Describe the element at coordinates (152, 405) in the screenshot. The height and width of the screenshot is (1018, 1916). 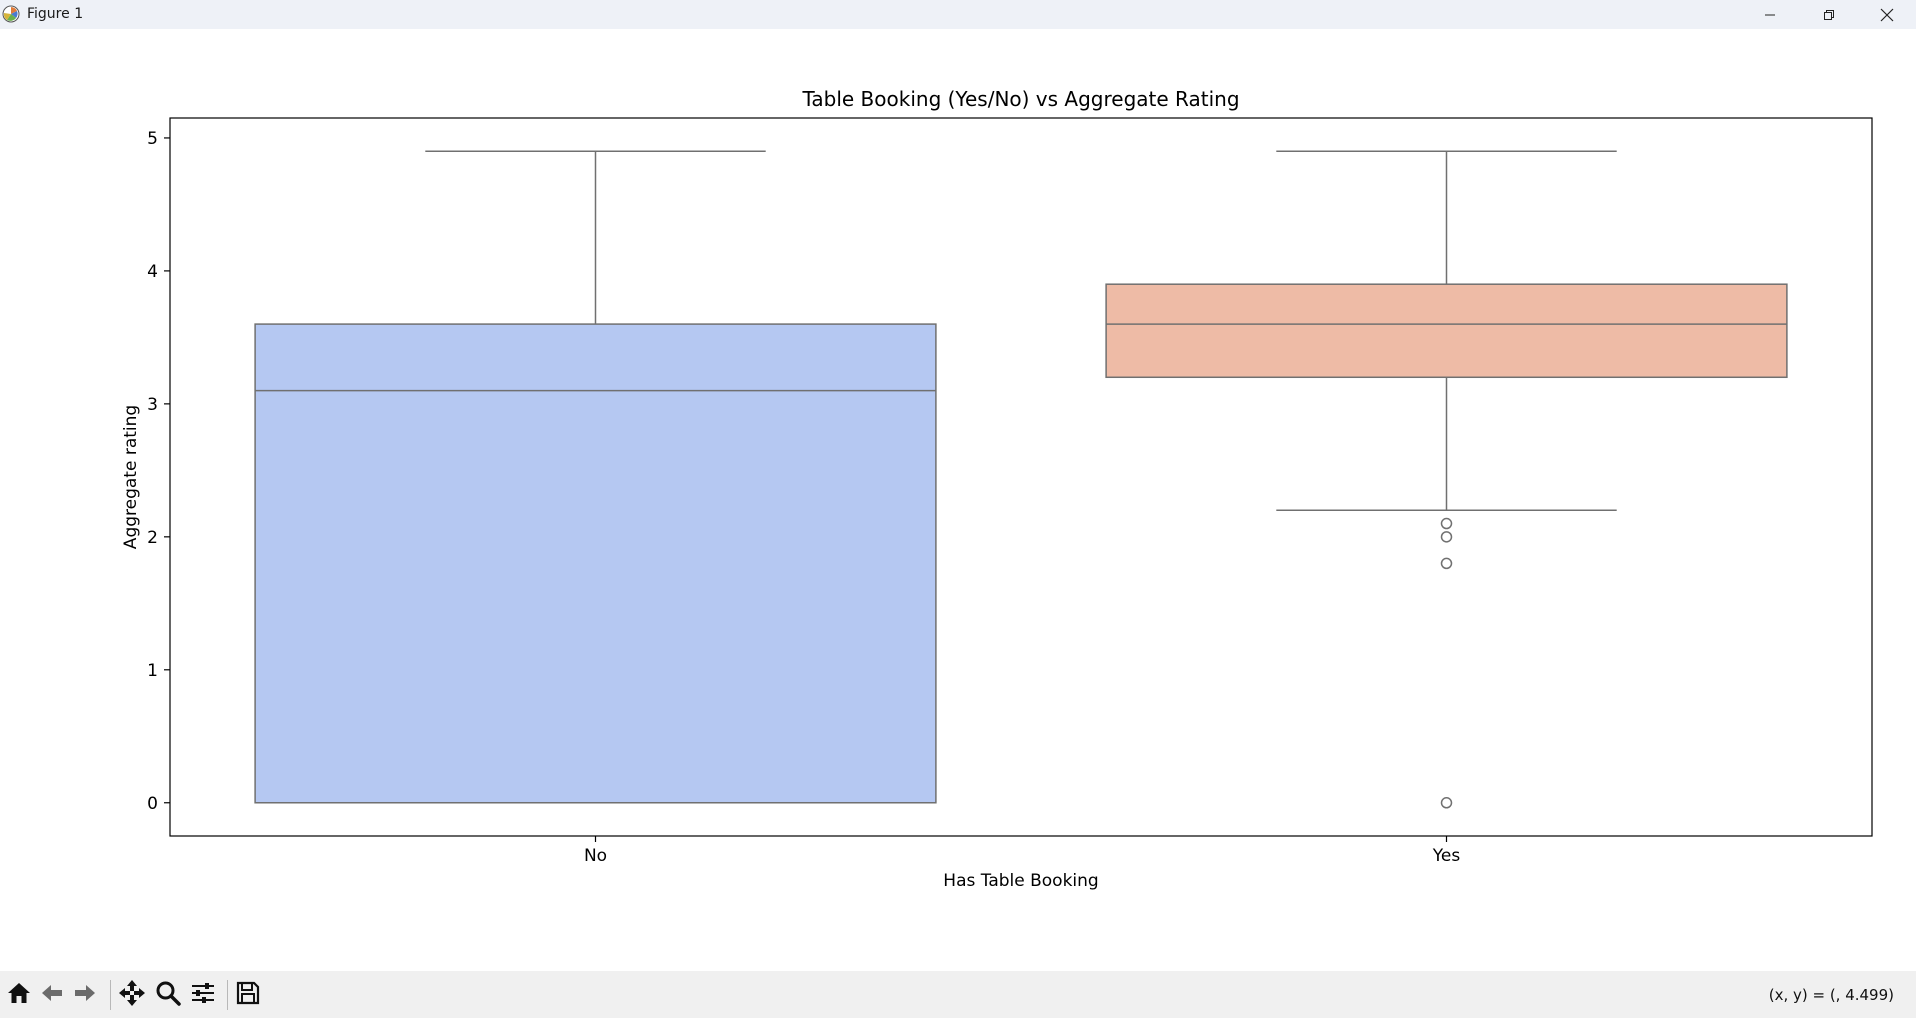
I see `y-tick-label: 3` at that location.